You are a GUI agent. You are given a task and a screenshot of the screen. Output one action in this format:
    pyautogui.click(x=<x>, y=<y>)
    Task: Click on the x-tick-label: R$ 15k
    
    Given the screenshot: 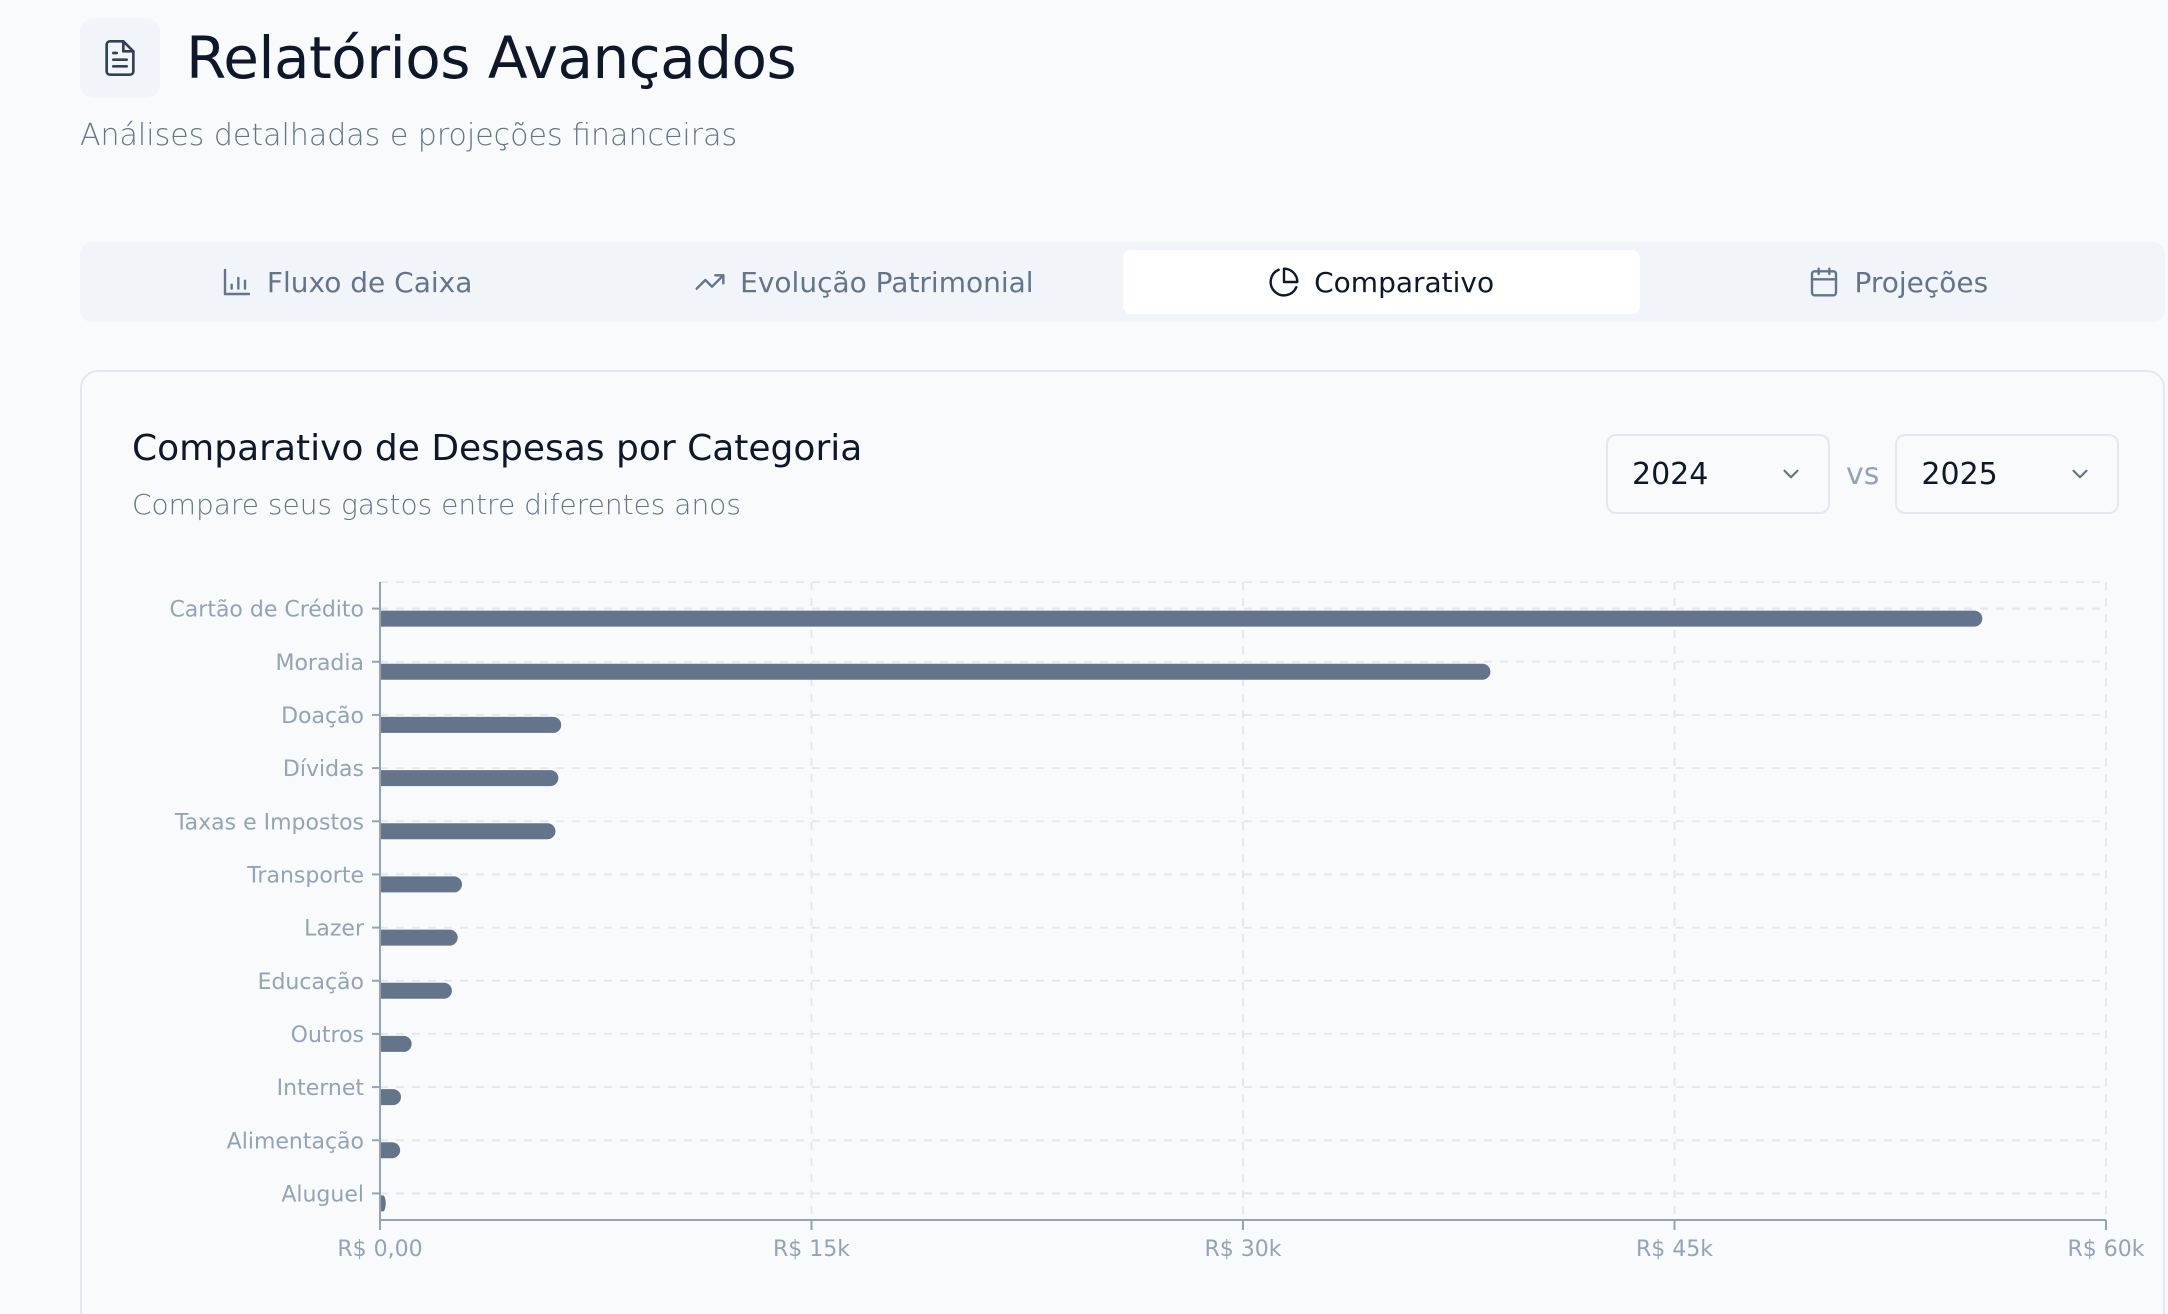 What is the action you would take?
    pyautogui.click(x=811, y=1249)
    